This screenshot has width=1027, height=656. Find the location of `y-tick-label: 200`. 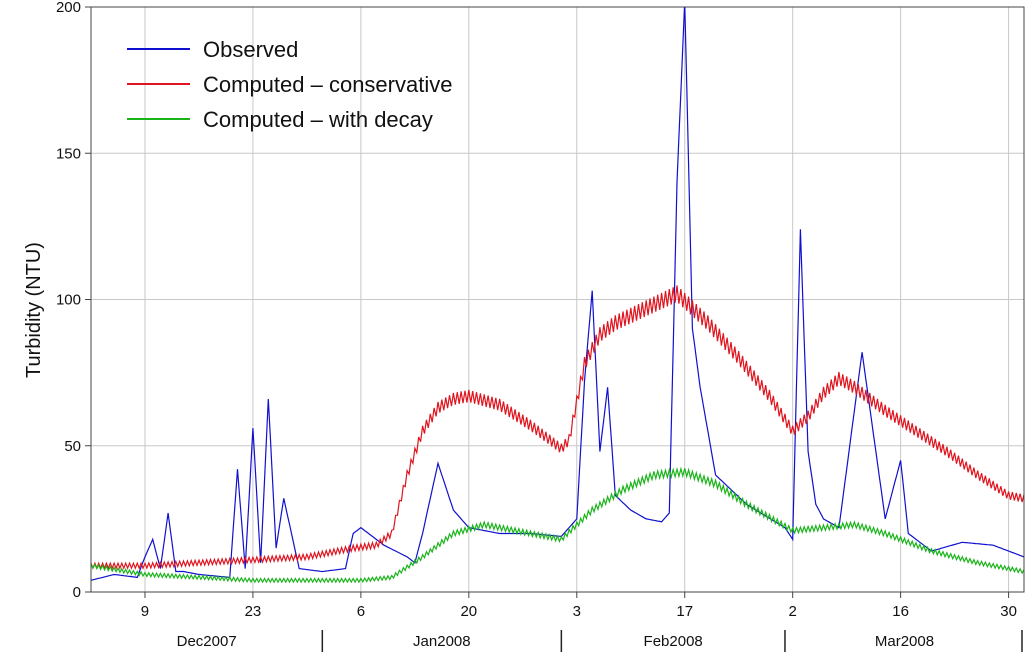

y-tick-label: 200 is located at coordinates (68, 8).